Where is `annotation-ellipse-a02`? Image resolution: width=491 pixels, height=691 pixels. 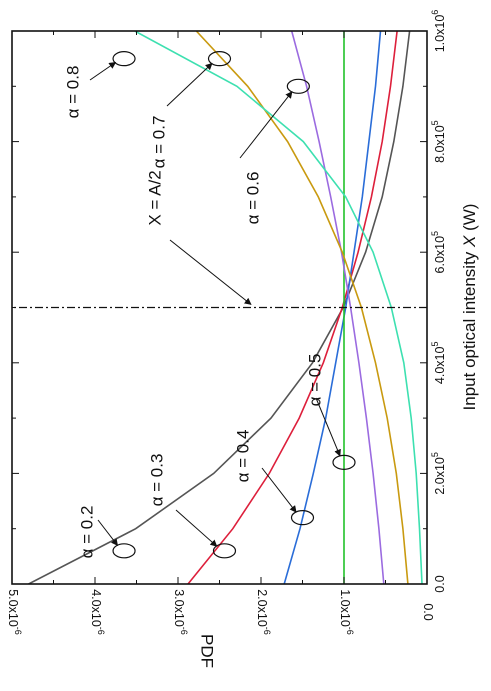 annotation-ellipse-a02 is located at coordinates (124, 551).